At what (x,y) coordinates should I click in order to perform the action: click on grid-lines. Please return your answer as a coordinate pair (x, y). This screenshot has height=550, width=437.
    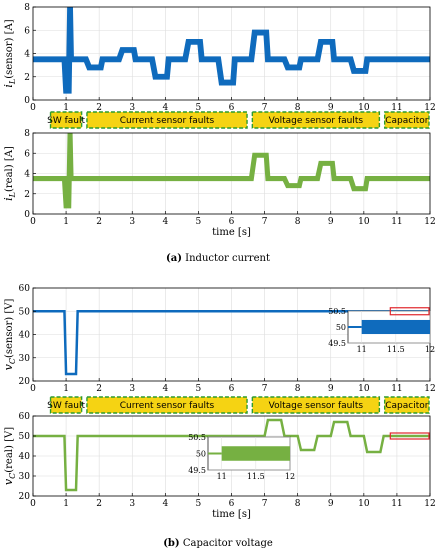
    Looking at the image, I should click on (231, 173).